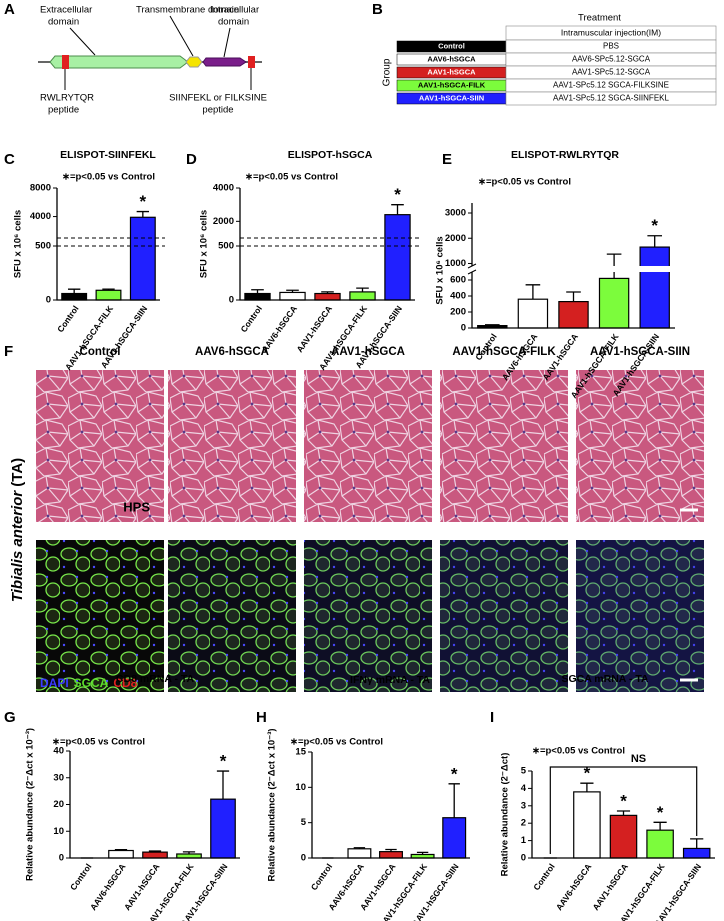  I want to click on panel-label: G, so click(10, 717).